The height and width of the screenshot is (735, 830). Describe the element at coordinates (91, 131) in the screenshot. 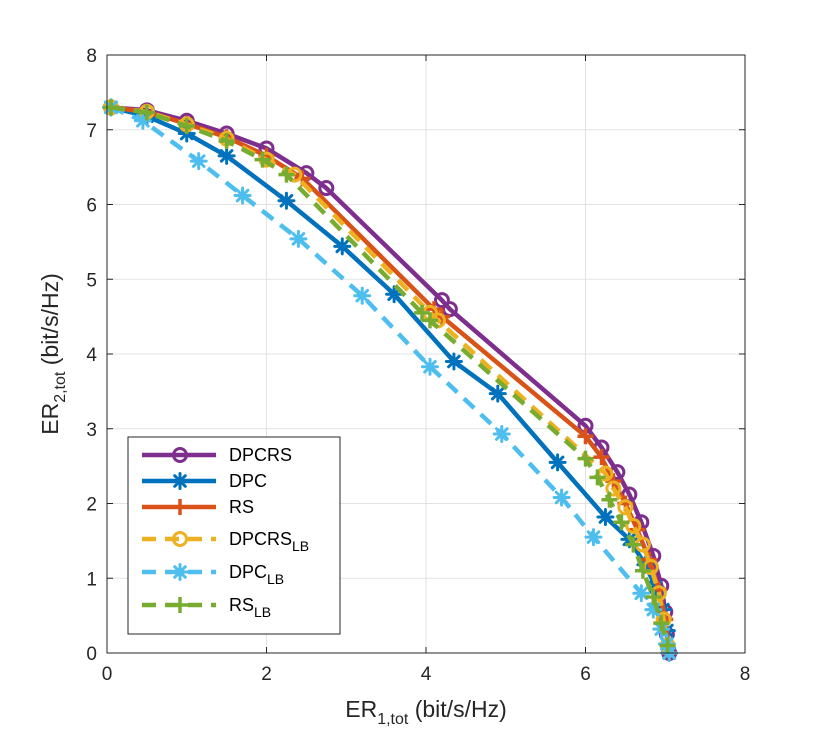

I see `y-tick-label: 7` at that location.